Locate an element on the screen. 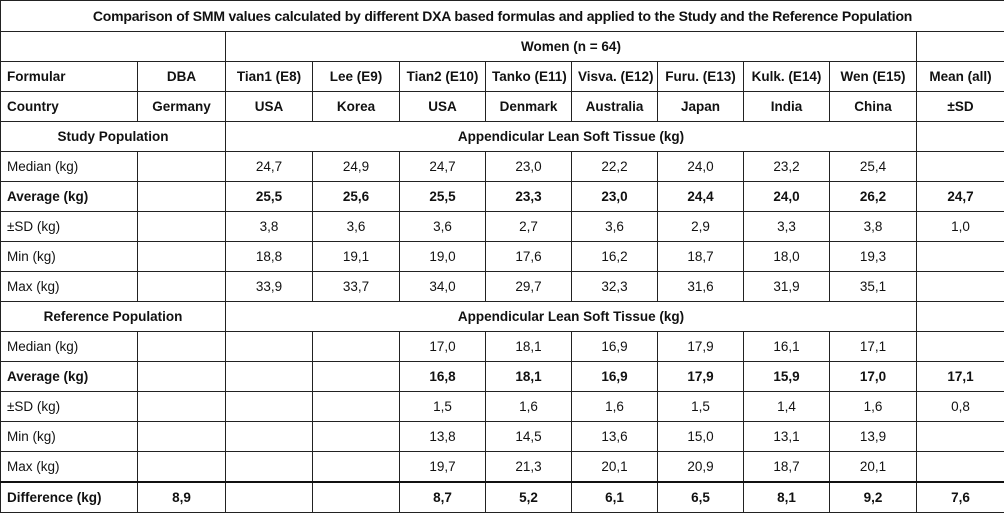  value-cell: 7,6 is located at coordinates (960, 497).